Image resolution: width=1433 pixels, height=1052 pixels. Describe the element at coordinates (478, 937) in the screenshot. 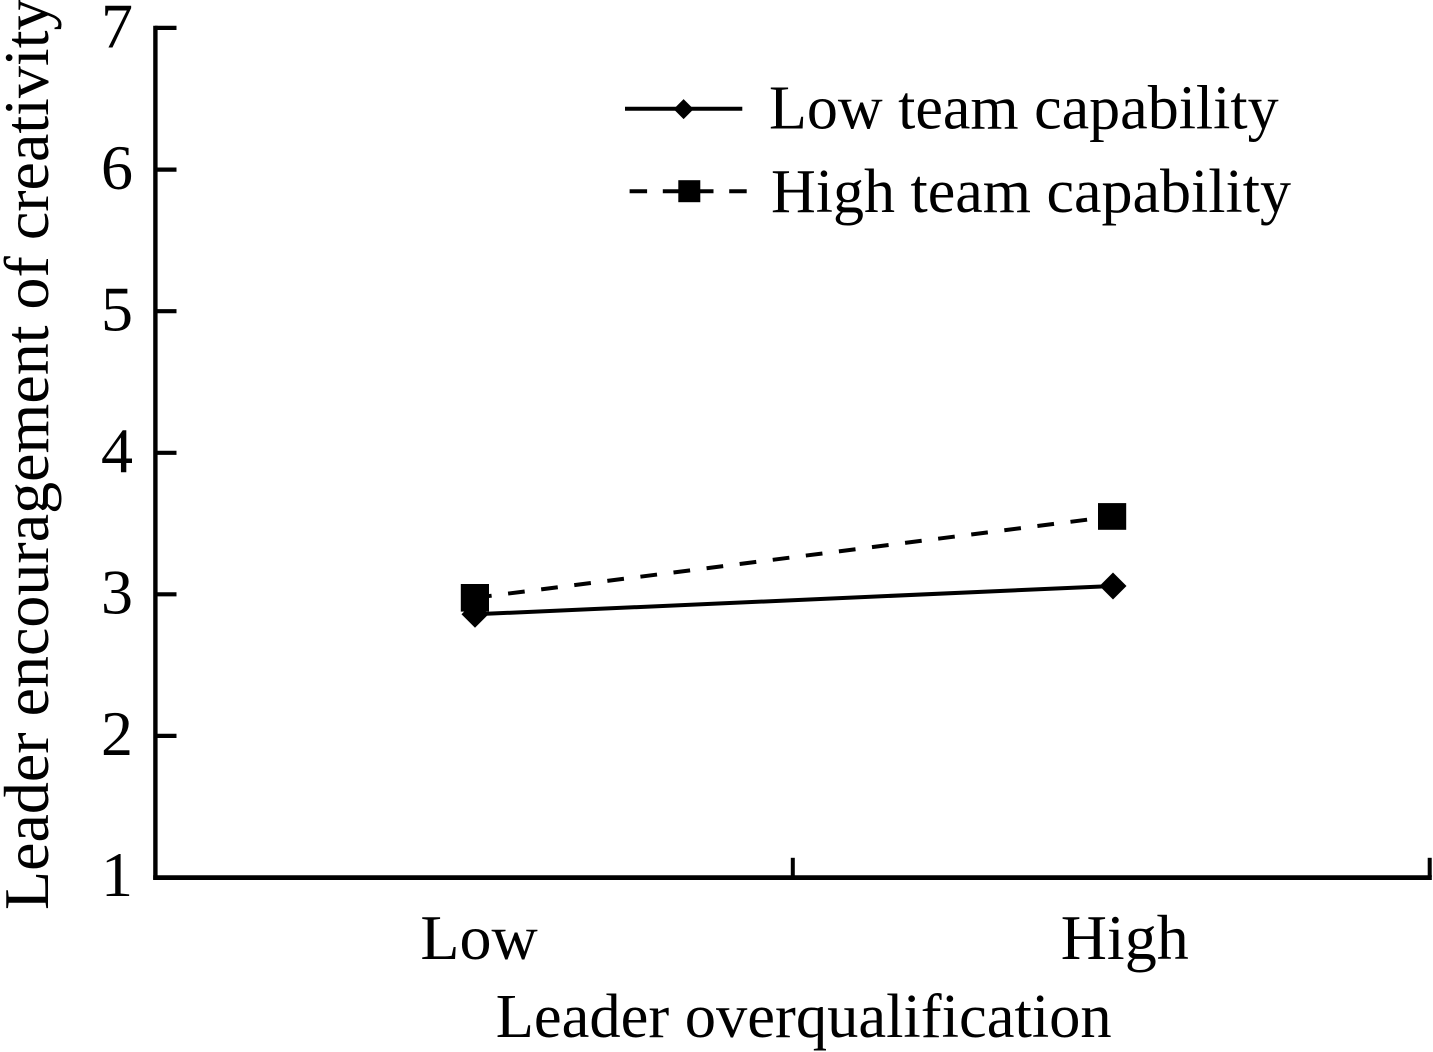

I see `svg-text: Low` at that location.